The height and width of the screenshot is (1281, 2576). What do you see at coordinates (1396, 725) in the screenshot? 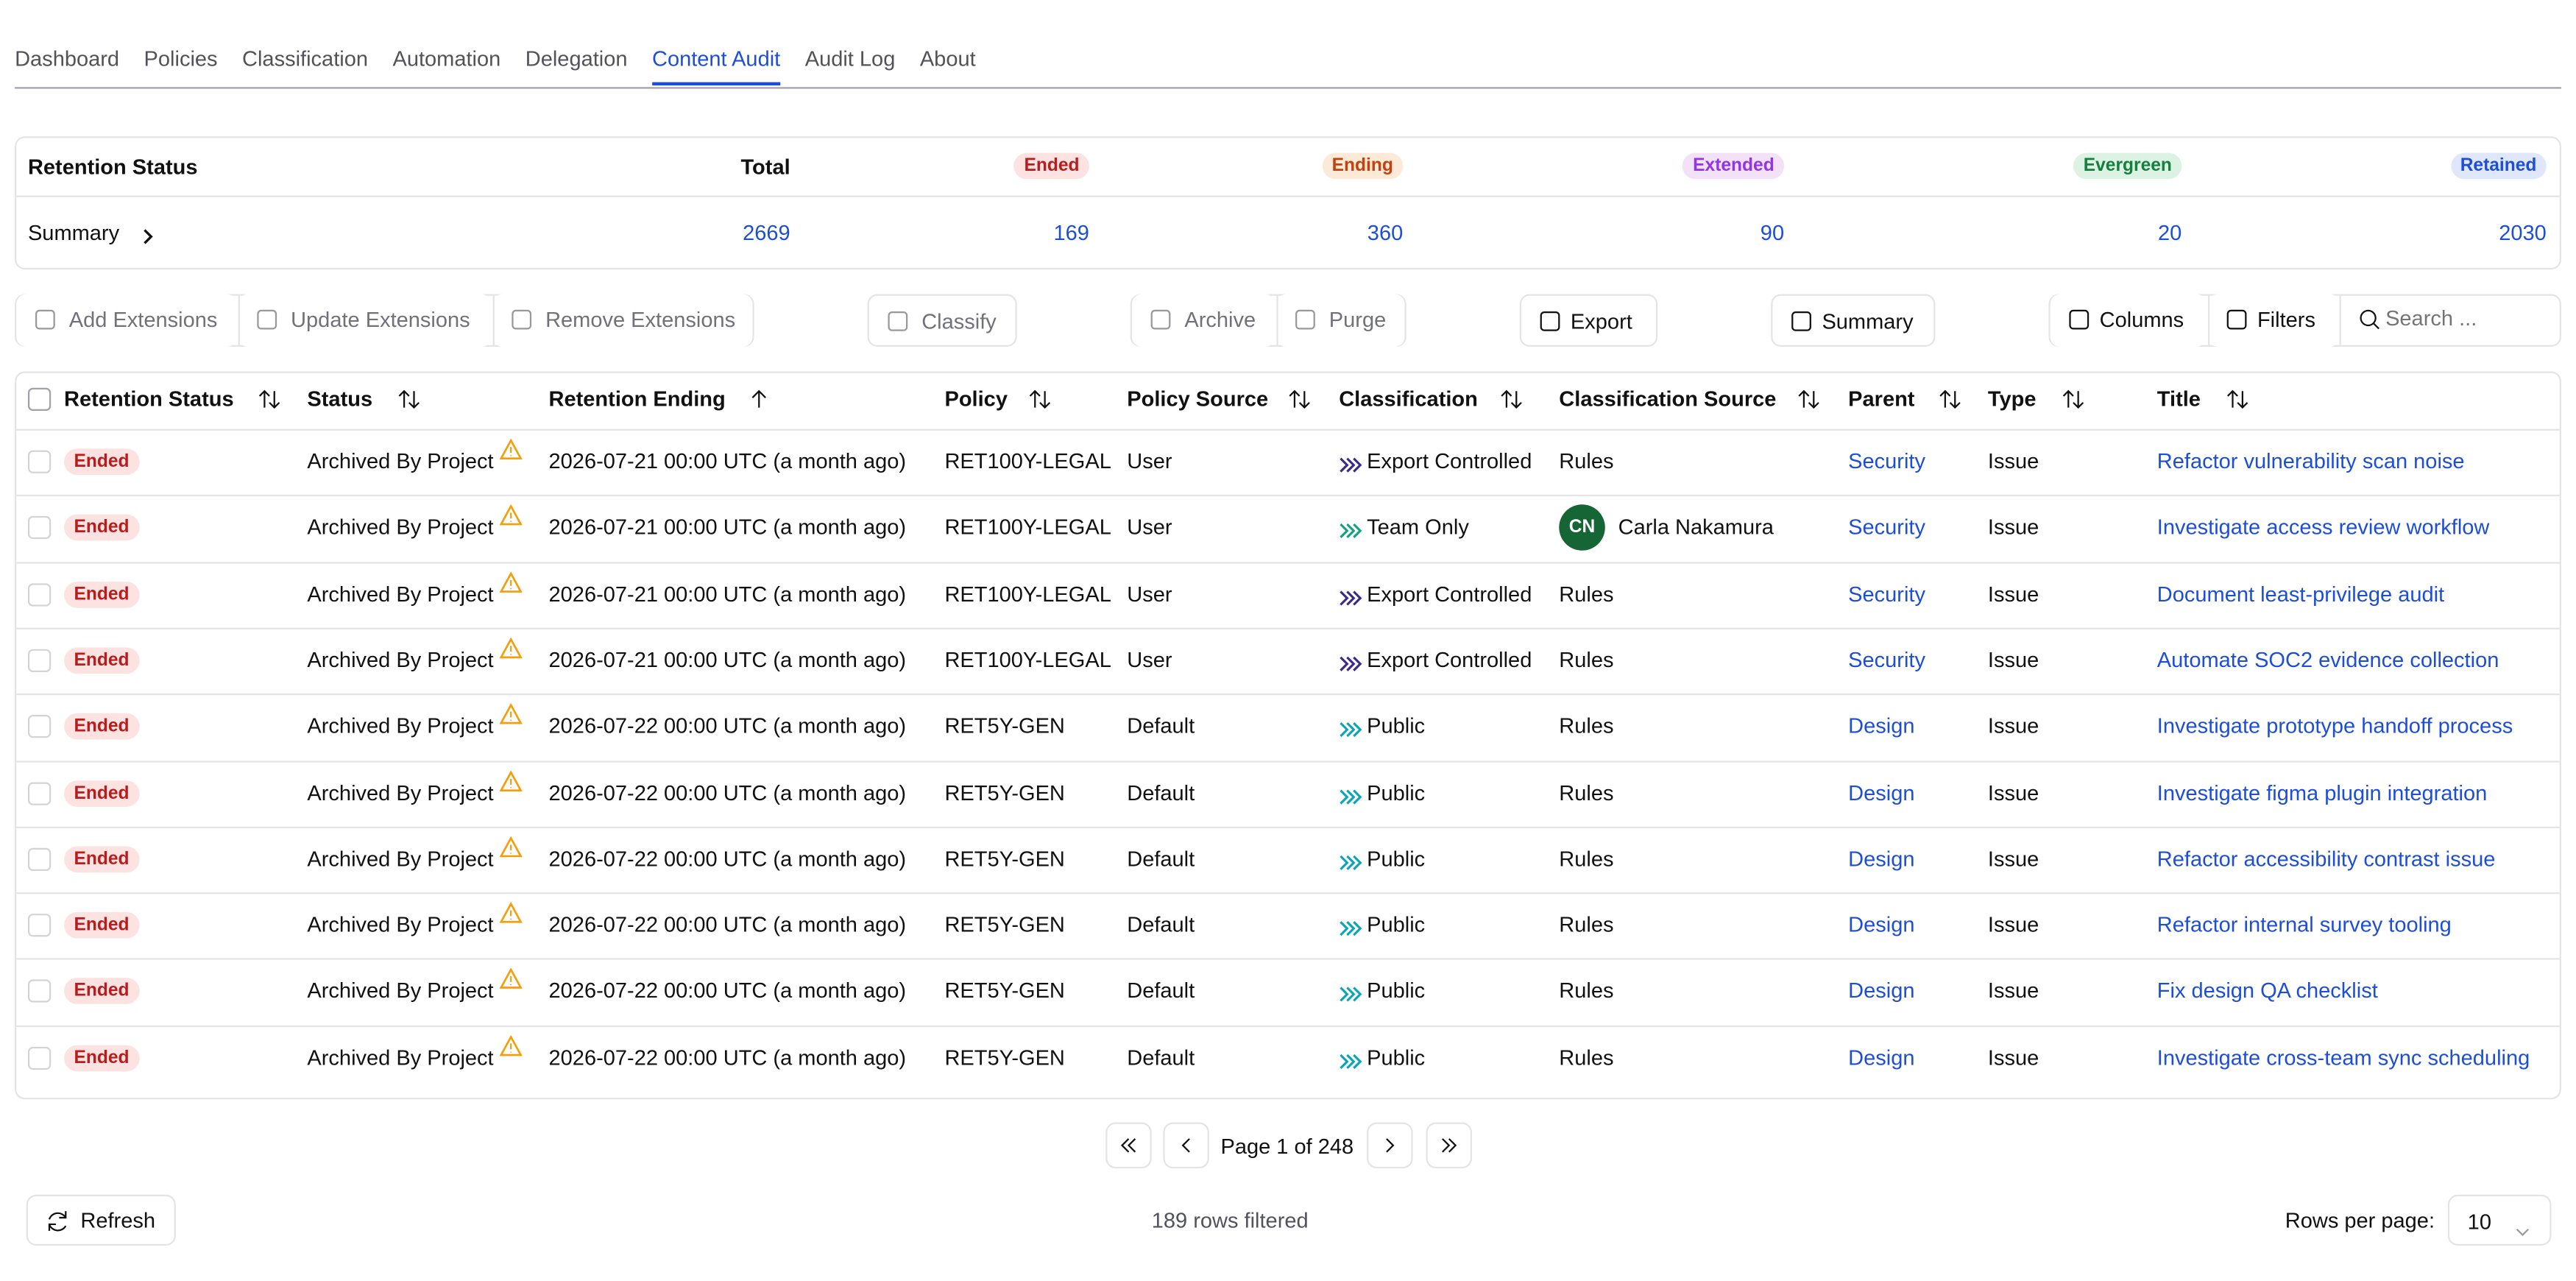
I see `cell: Public` at bounding box center [1396, 725].